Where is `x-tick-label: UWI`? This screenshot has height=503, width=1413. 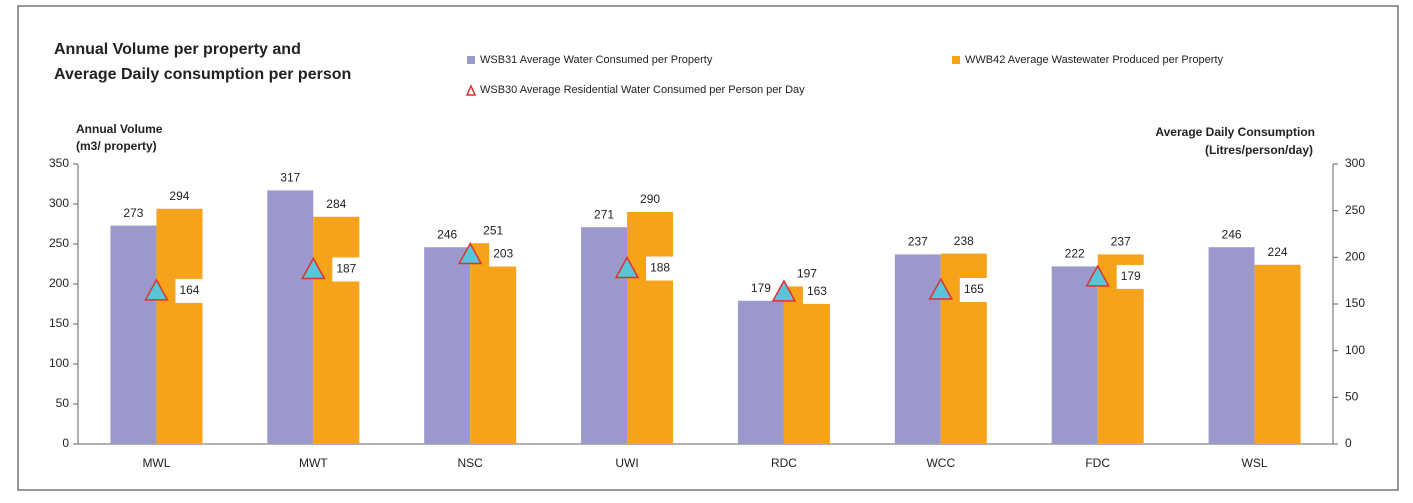
x-tick-label: UWI is located at coordinates (626, 463).